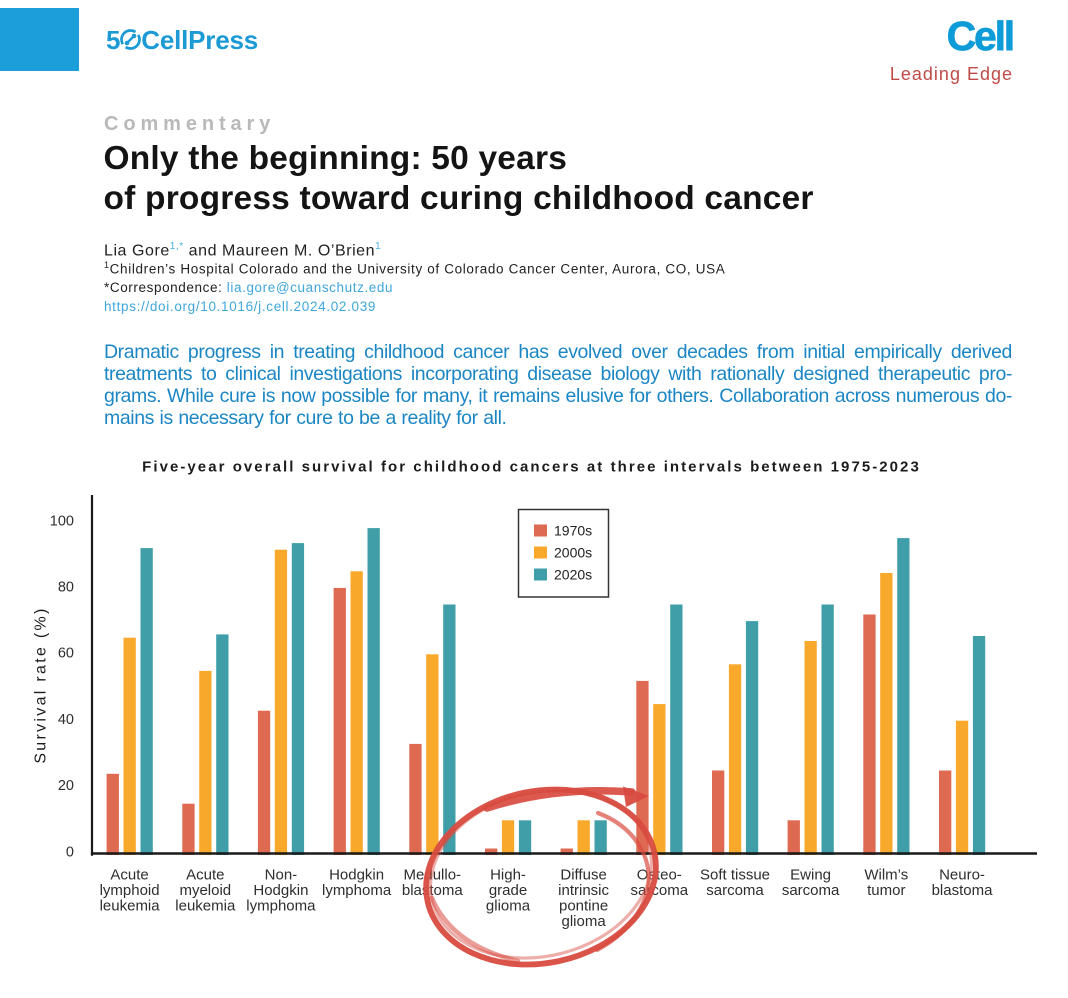  I want to click on svg-text: 2020s, so click(573, 575).